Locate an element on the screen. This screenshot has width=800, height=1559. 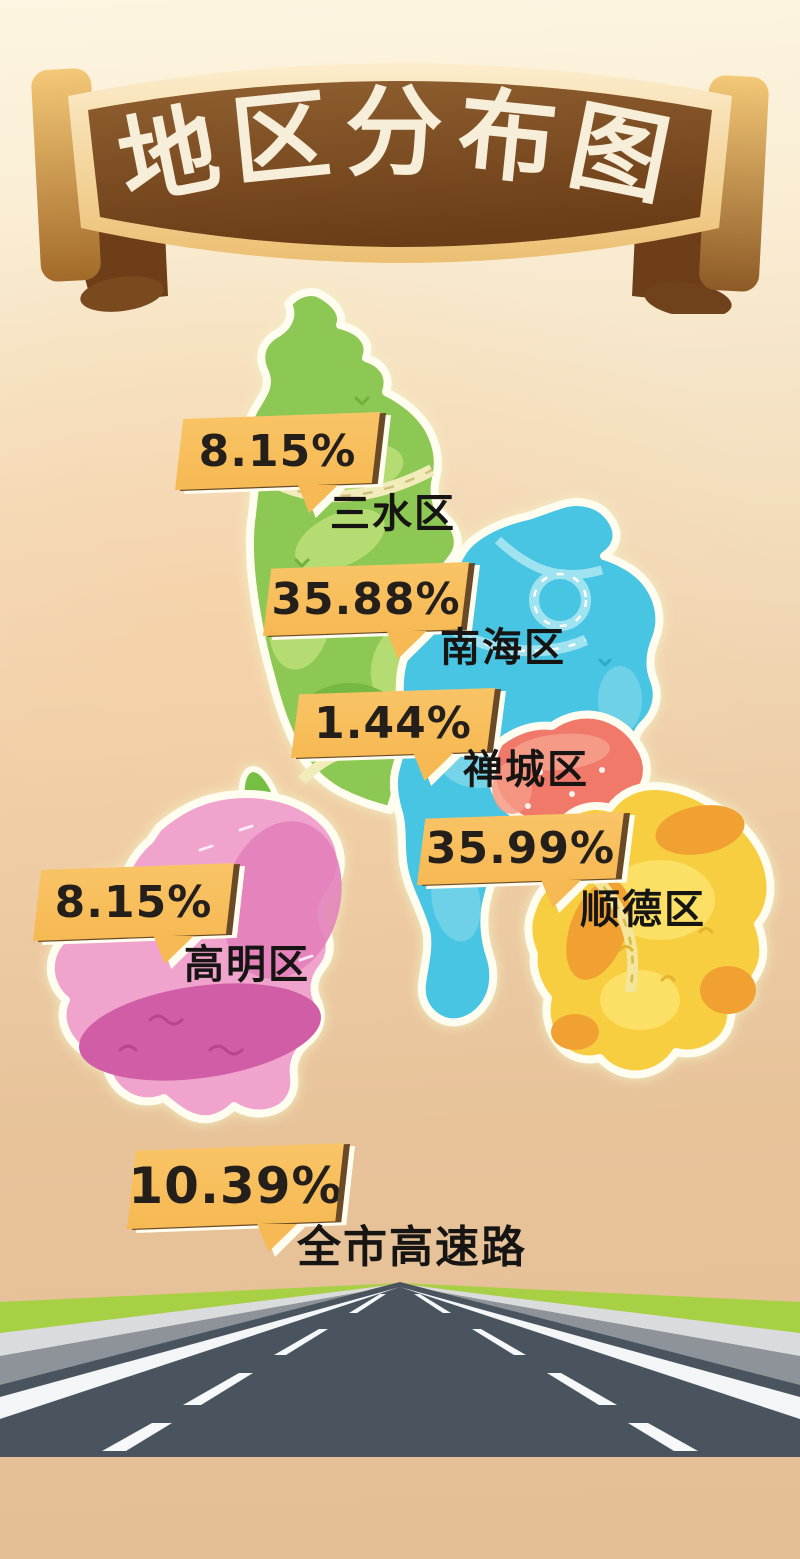
highway-illustration is located at coordinates (400, 1369).